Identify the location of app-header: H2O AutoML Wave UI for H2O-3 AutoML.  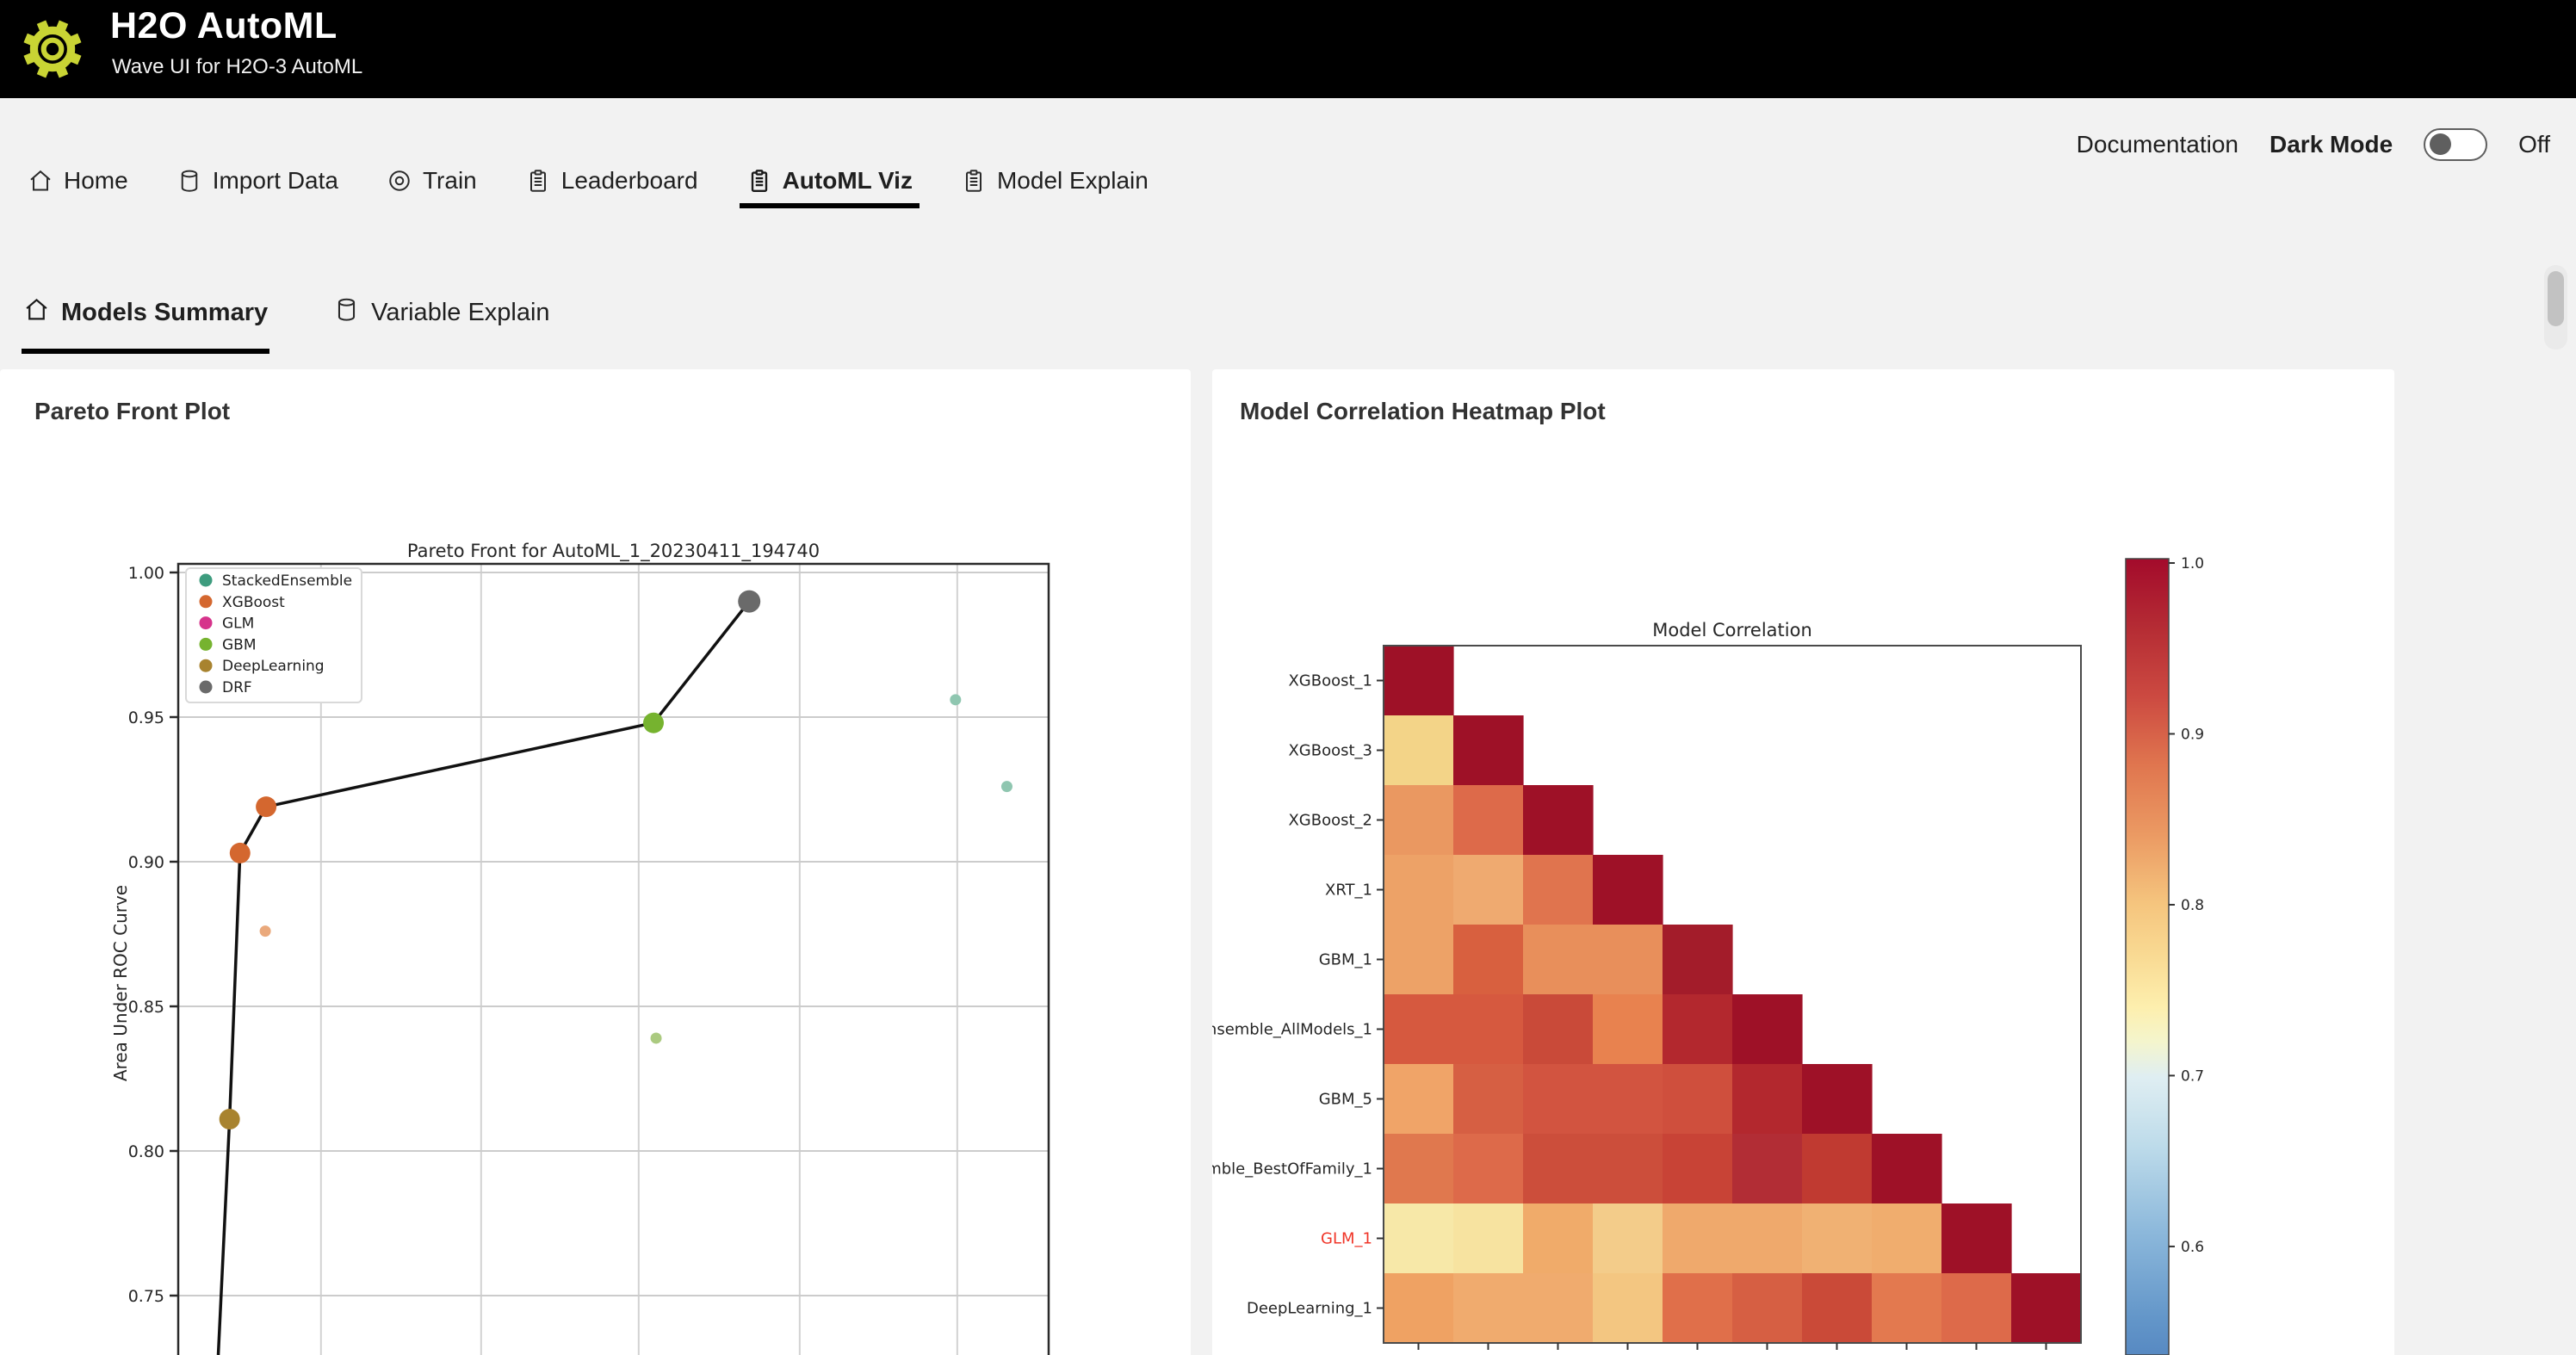
(1288, 49).